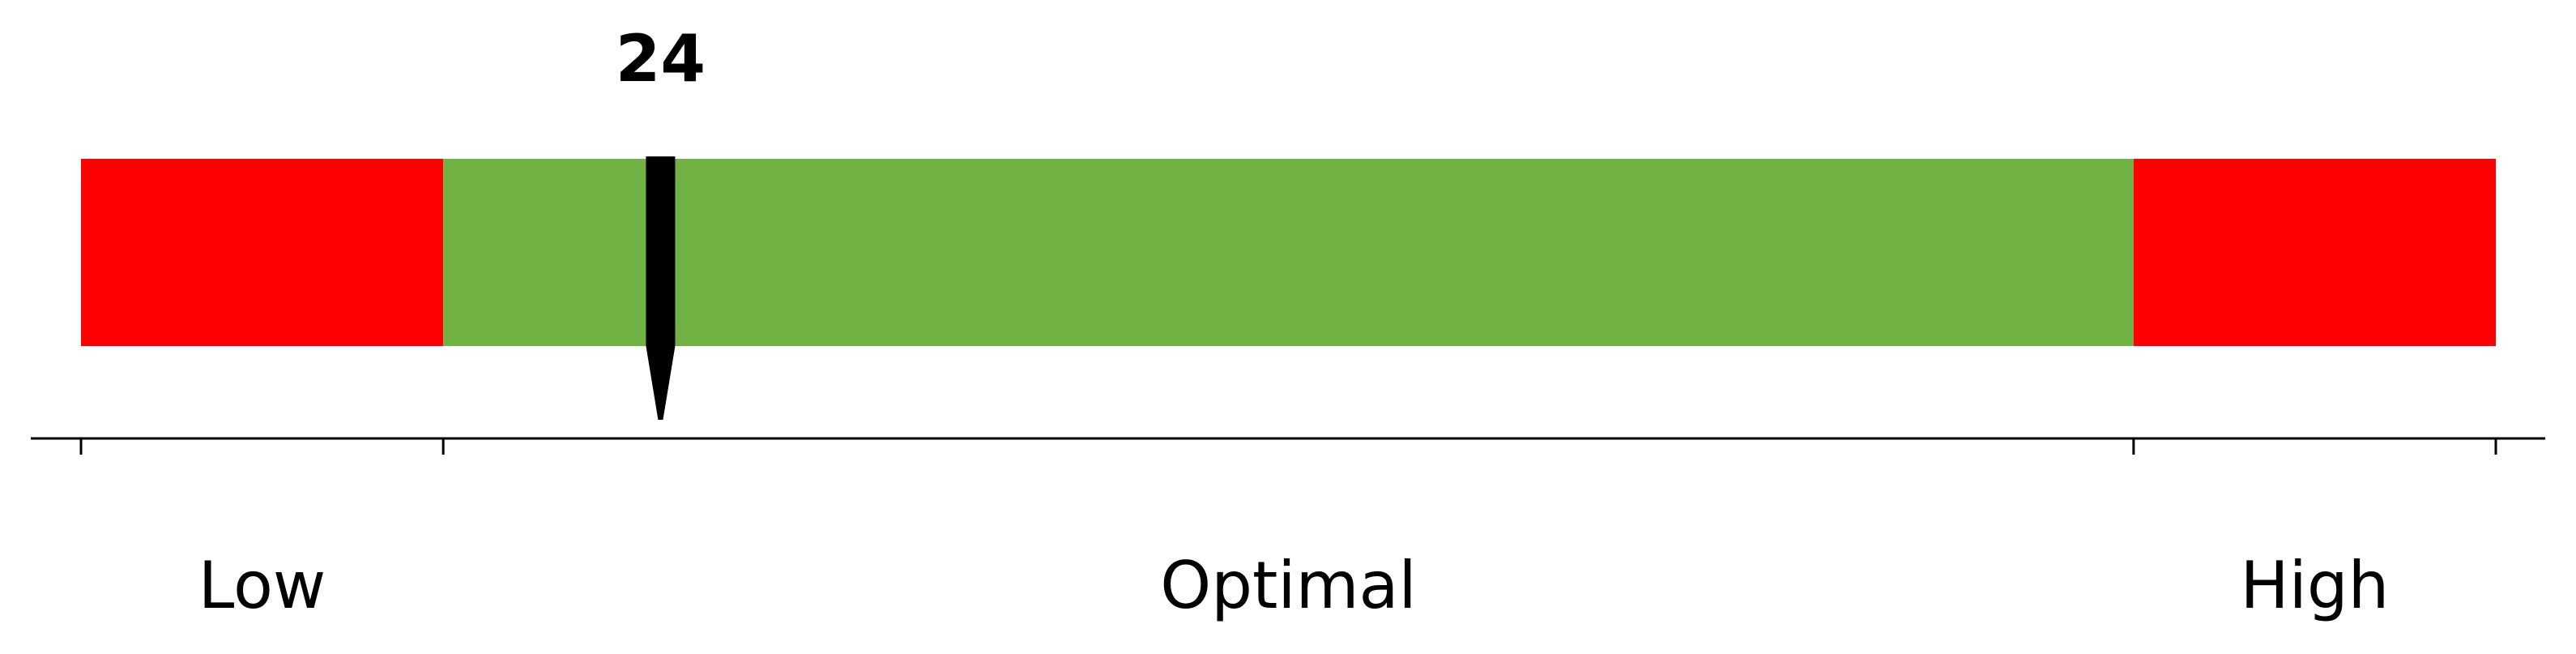 The image size is (2576, 654). Describe the element at coordinates (1288, 585) in the screenshot. I see `zone-label-optimal: Optimal` at that location.